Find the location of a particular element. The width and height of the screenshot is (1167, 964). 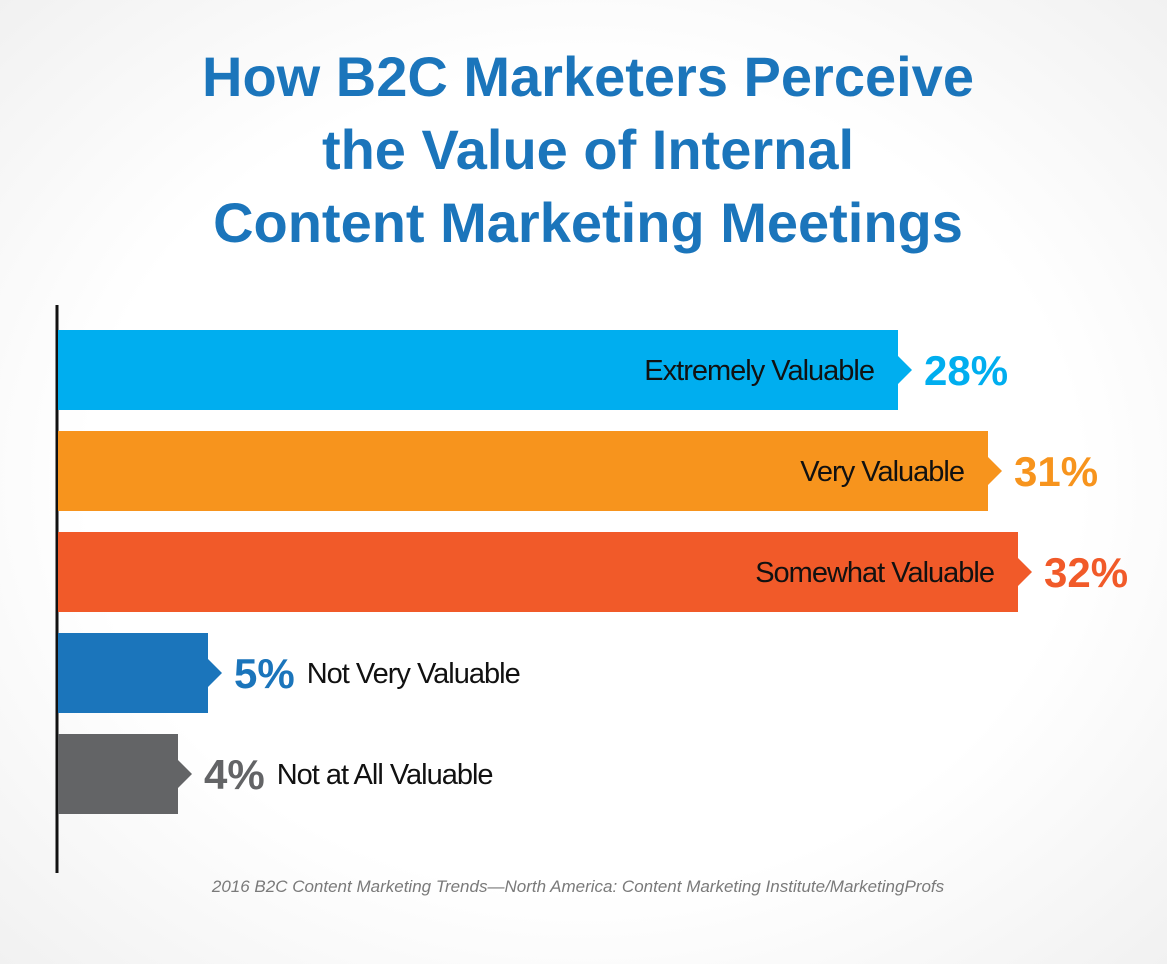

value-label: 32% is located at coordinates (1086, 572).